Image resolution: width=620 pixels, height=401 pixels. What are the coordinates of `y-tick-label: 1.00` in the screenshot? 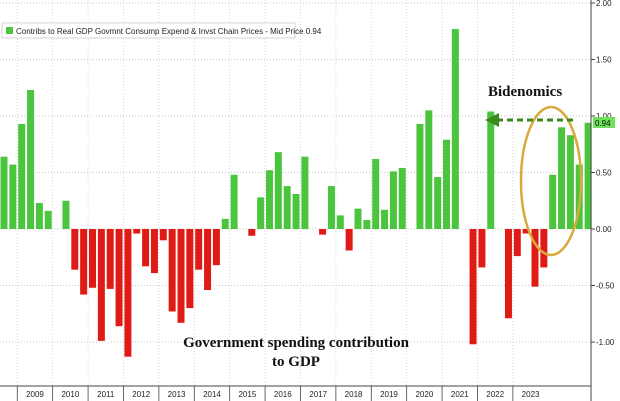 It's located at (604, 116).